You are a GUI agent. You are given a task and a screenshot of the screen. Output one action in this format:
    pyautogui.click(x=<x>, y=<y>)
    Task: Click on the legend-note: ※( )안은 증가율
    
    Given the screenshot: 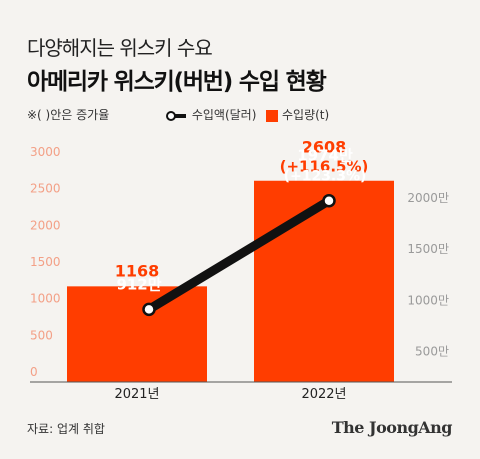 What is the action you would take?
    pyautogui.click(x=68, y=115)
    